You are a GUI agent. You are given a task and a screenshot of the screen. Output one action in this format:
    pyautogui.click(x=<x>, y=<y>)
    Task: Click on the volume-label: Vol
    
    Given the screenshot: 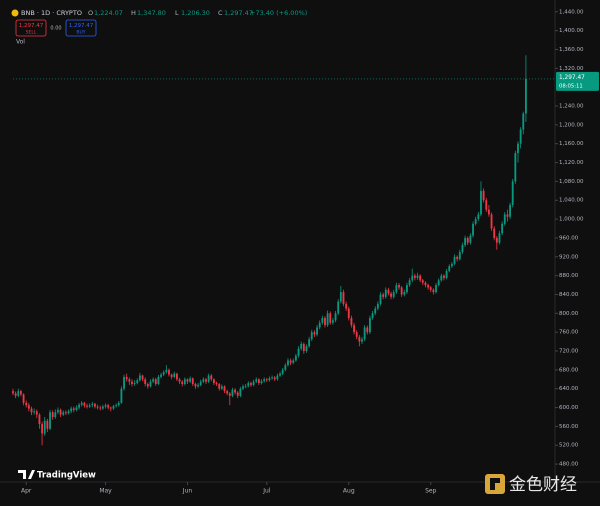 What is the action you would take?
    pyautogui.click(x=20, y=42)
    